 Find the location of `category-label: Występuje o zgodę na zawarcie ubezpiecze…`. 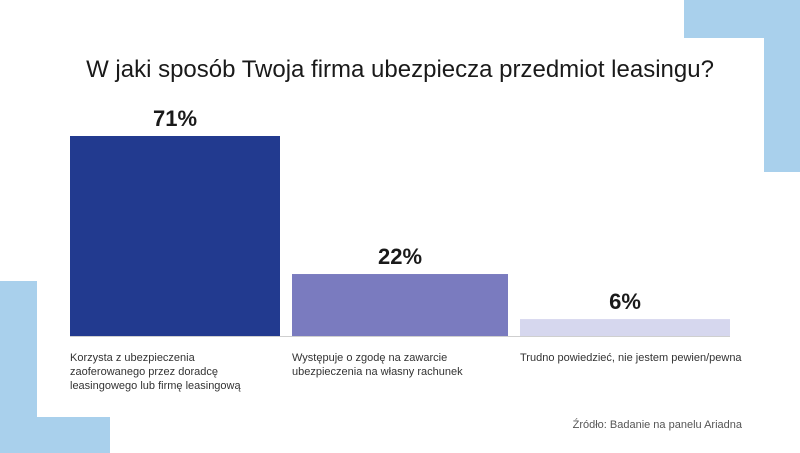

category-label: Występuje o zgodę na zawarcie ubezpiecze… is located at coordinates (377, 365).